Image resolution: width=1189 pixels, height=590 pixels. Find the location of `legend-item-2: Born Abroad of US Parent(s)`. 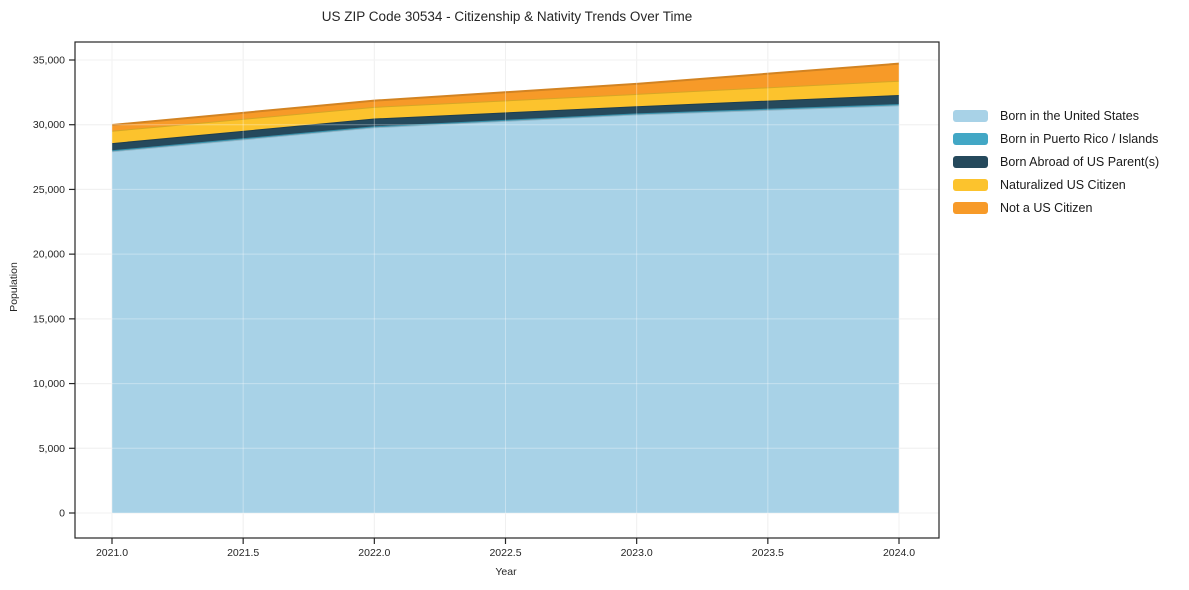

legend-item-2: Born Abroad of US Parent(s) is located at coordinates (1056, 161).